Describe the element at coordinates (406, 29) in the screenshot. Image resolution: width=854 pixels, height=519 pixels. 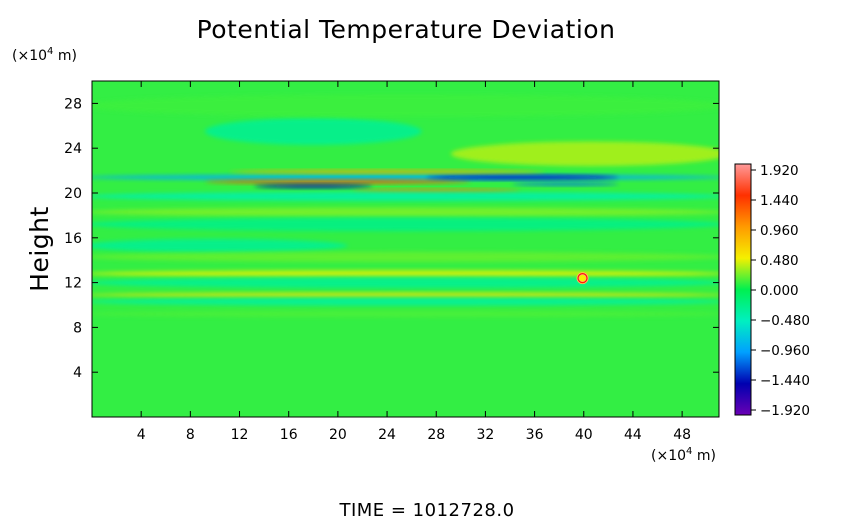
I see `chart-title: Potential Temperature Deviation` at that location.